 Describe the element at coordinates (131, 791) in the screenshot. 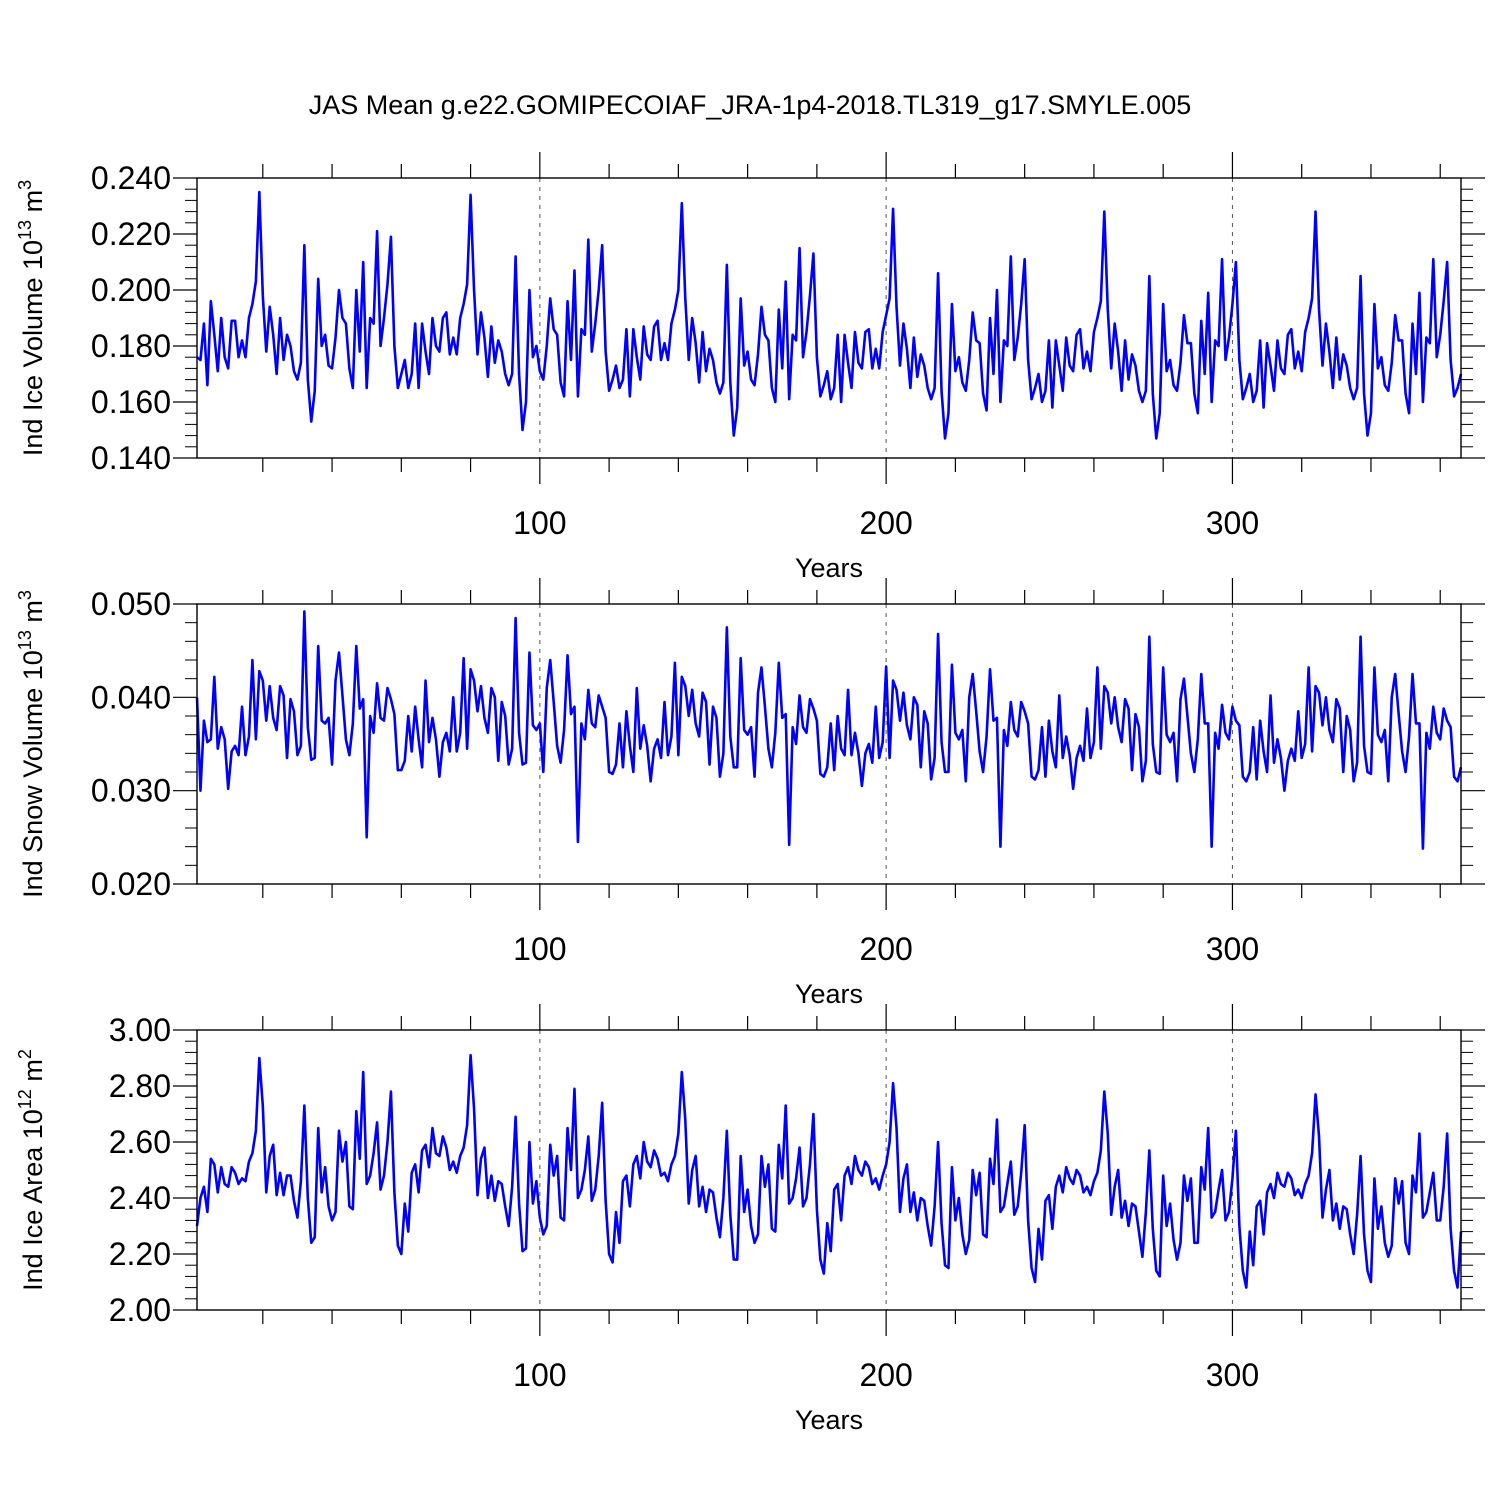

I see `y-tick-label: 0.030` at that location.